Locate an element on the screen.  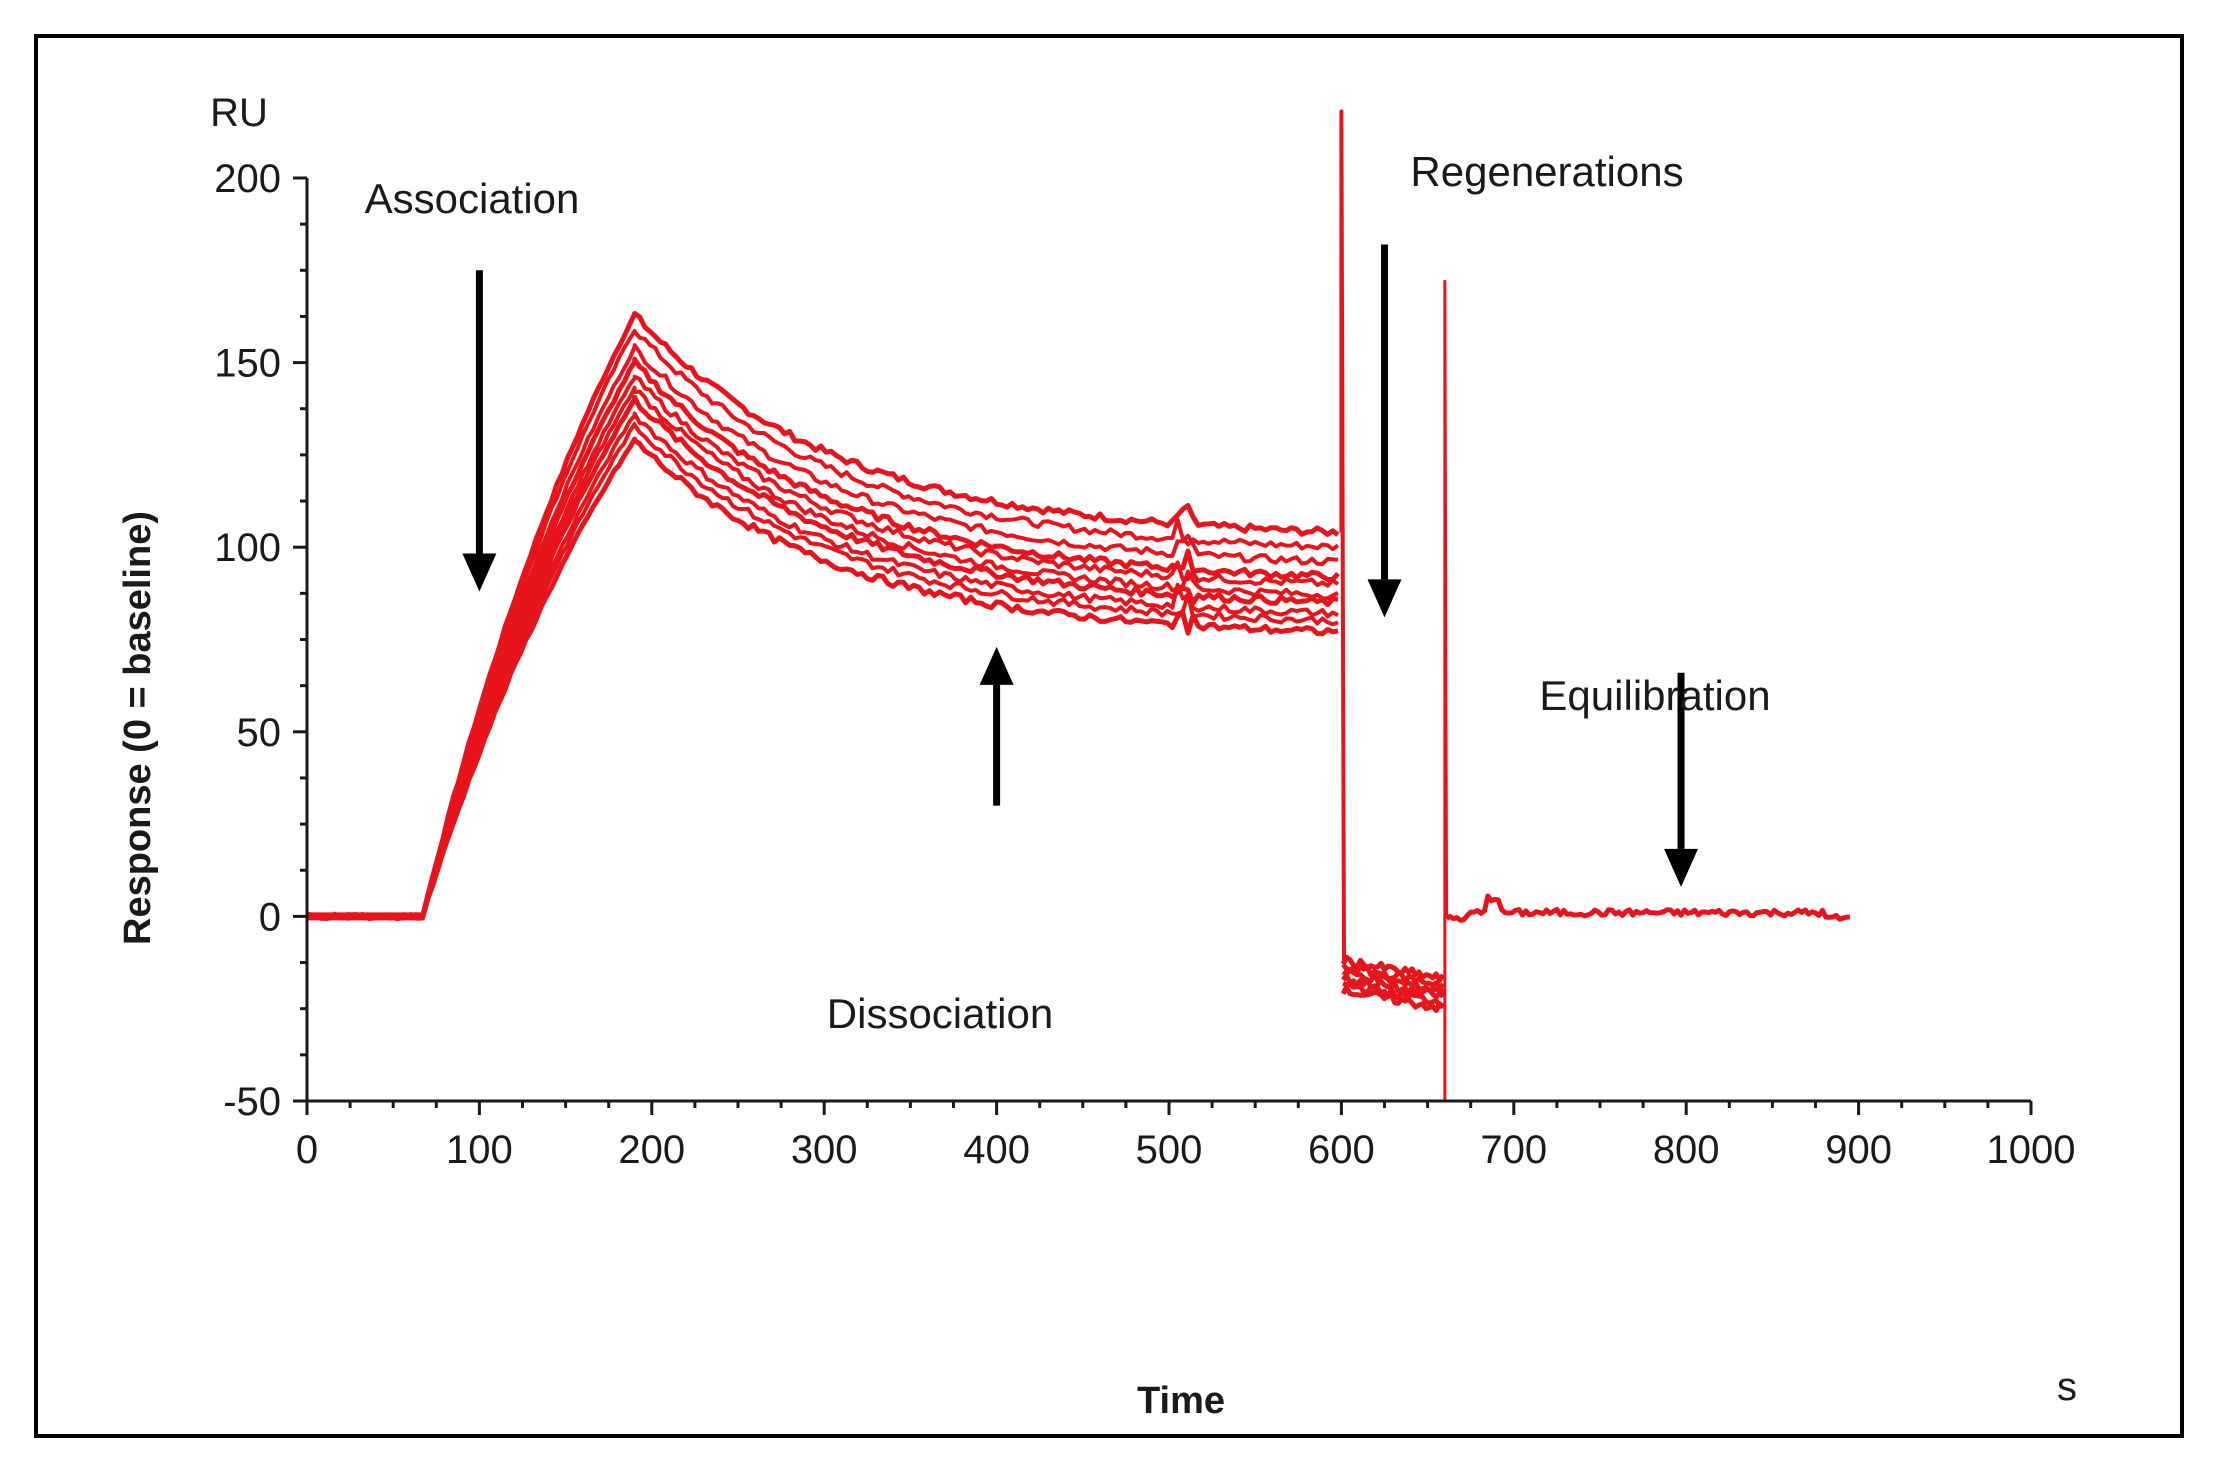
x-tick-label: 100 is located at coordinates (479, 1150).